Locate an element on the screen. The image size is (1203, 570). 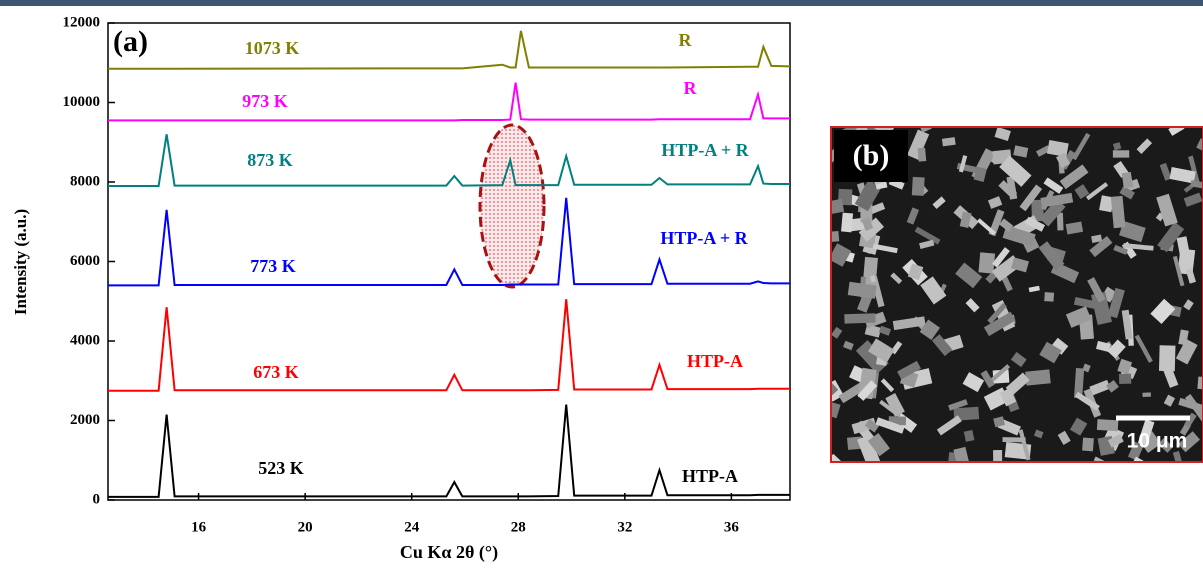
panel-label: (a) is located at coordinates (130, 41).